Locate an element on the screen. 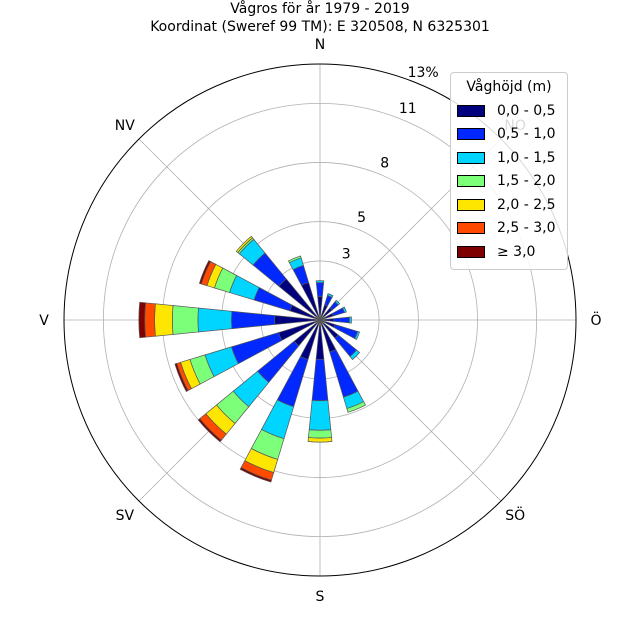 The width and height of the screenshot is (640, 640). direction-label-NV: NV is located at coordinates (125, 126).